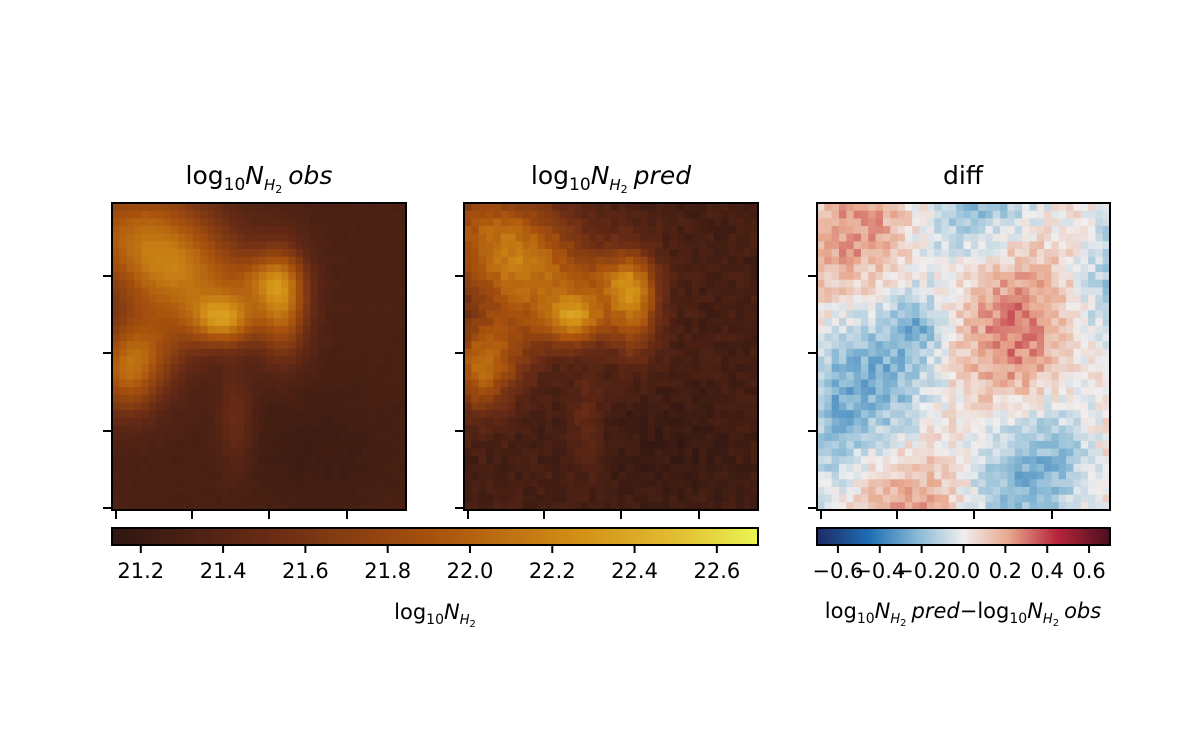 This screenshot has width=1196, height=733. What do you see at coordinates (1005, 571) in the screenshot?
I see `colorbar-tick-label: 0.2` at bounding box center [1005, 571].